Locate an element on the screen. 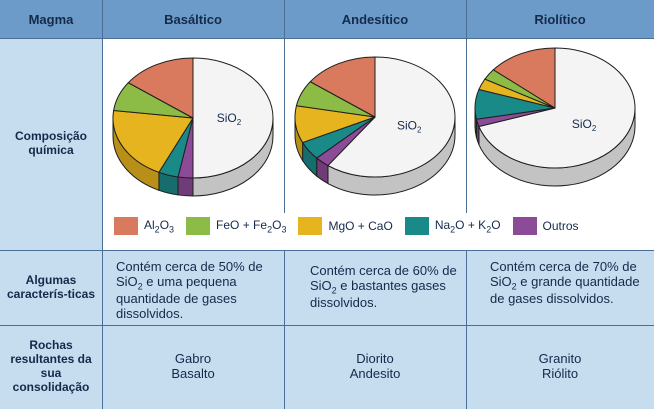 Image resolution: width=654 pixels, height=409 pixels. characteristics-riolitico-pre: Contém cerca de 70% de SiO is located at coordinates (563, 274).